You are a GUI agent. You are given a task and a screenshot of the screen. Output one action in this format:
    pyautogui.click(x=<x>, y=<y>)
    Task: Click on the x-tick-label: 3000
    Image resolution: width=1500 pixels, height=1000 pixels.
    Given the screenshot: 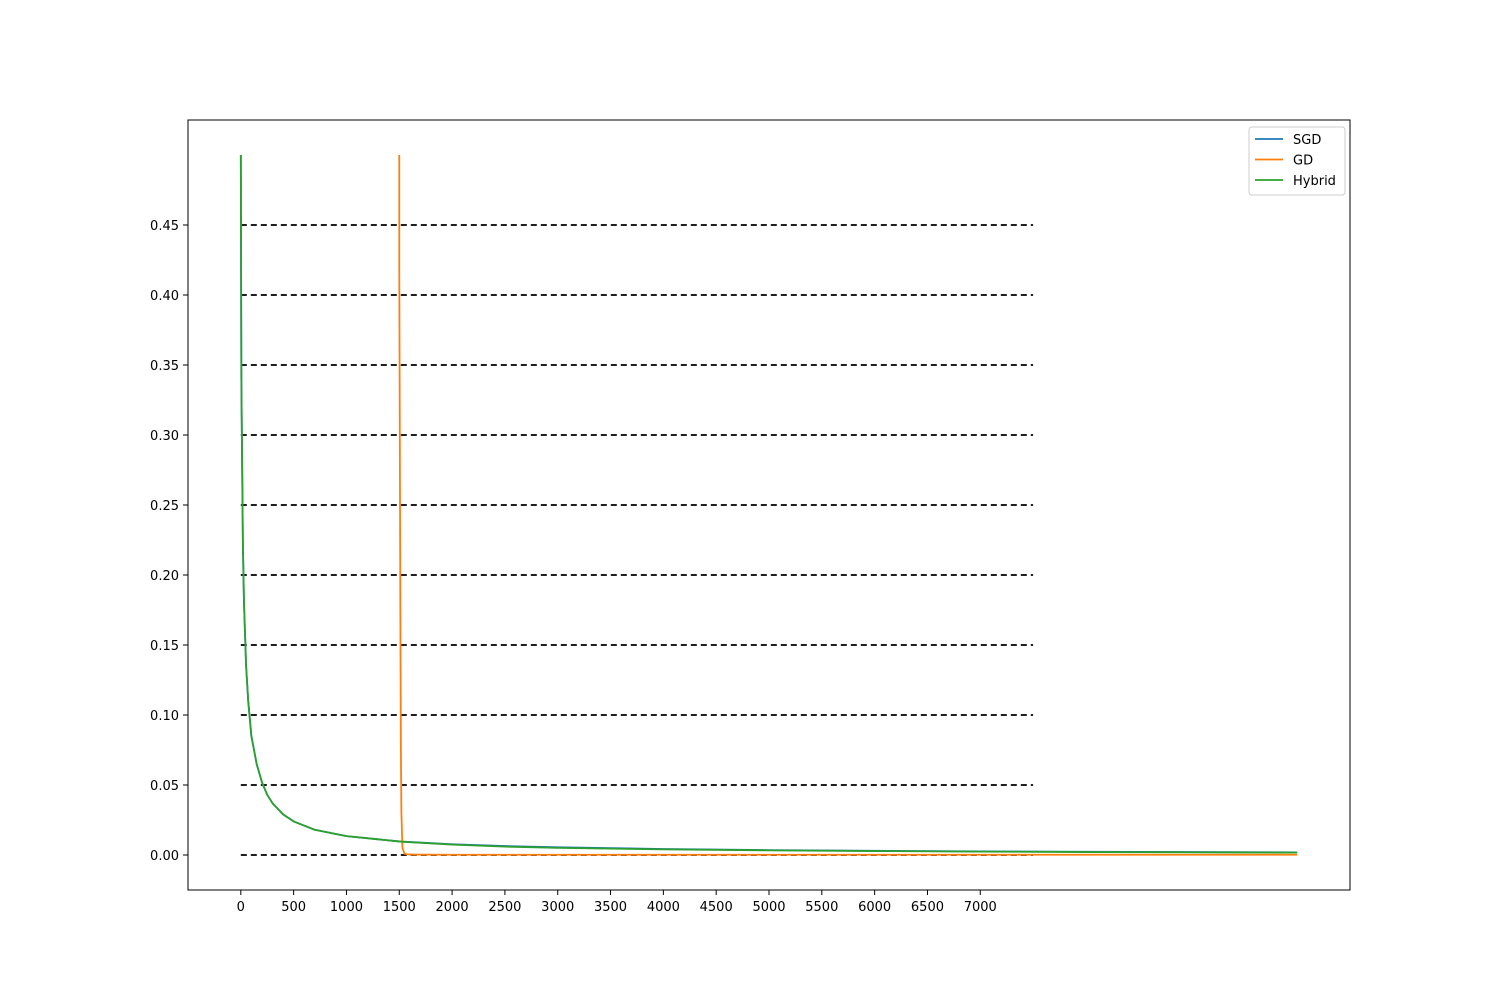 What is the action you would take?
    pyautogui.click(x=557, y=907)
    